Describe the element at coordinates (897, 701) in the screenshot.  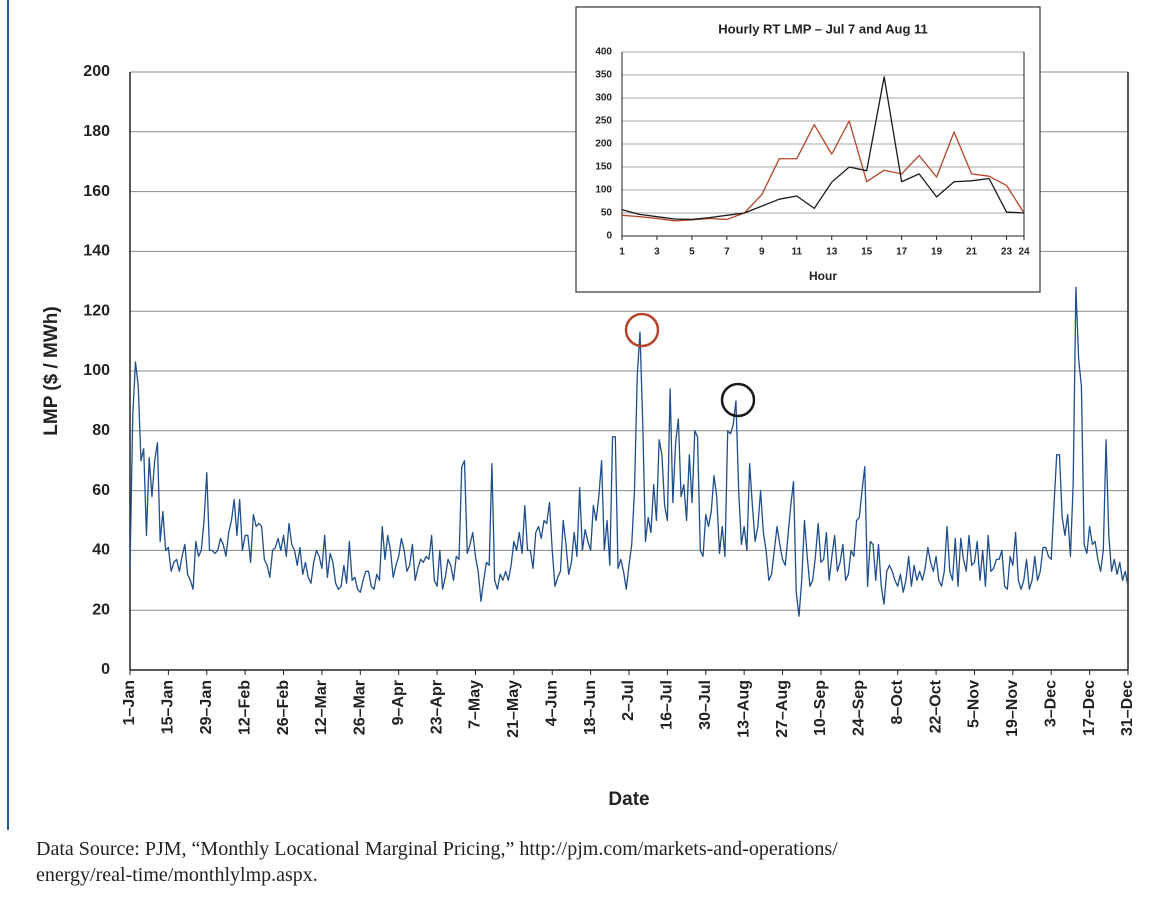
I see `x-tick-label: 8–Oct` at that location.